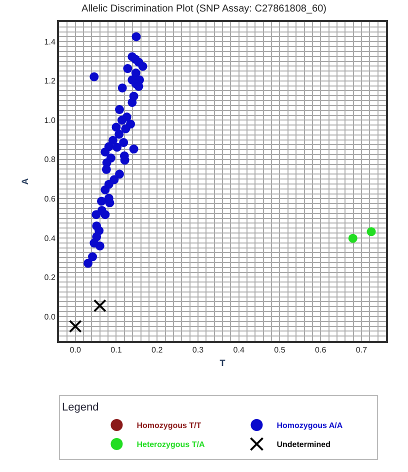 The height and width of the screenshot is (472, 408). What do you see at coordinates (169, 425) in the screenshot?
I see `legend-label: Homozygous T/T` at bounding box center [169, 425].